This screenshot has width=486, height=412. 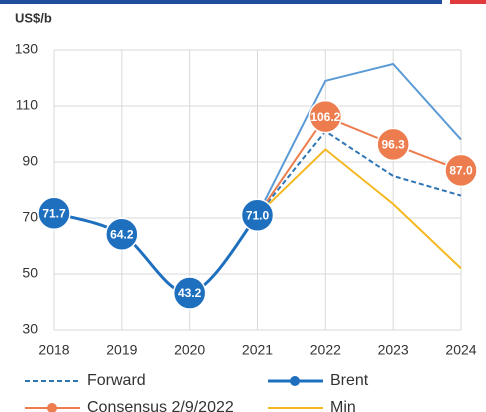 I want to click on top-bar, so click(x=221, y=2).